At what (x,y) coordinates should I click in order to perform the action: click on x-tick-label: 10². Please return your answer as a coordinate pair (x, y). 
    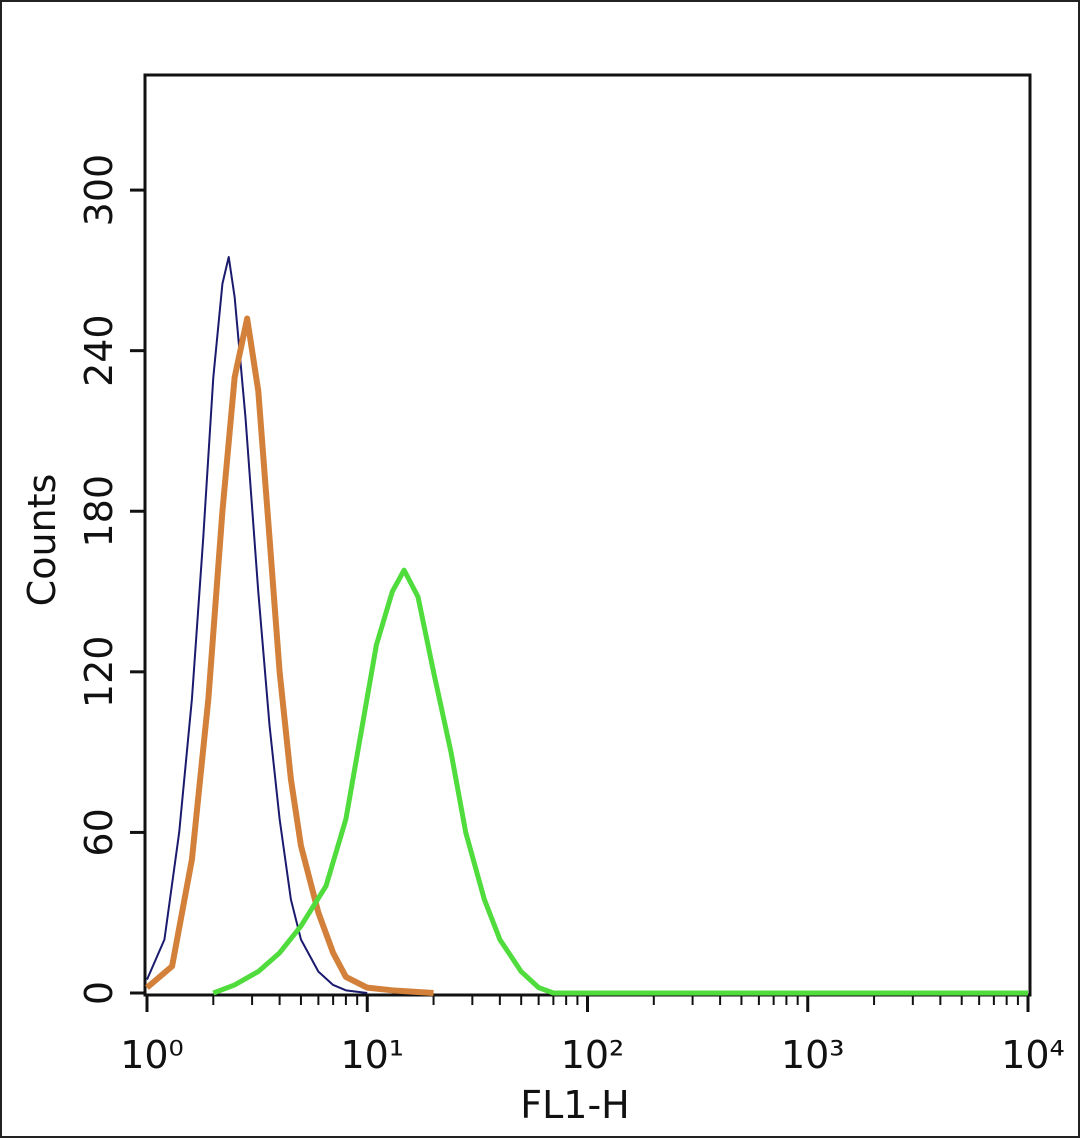
    Looking at the image, I should click on (593, 1055).